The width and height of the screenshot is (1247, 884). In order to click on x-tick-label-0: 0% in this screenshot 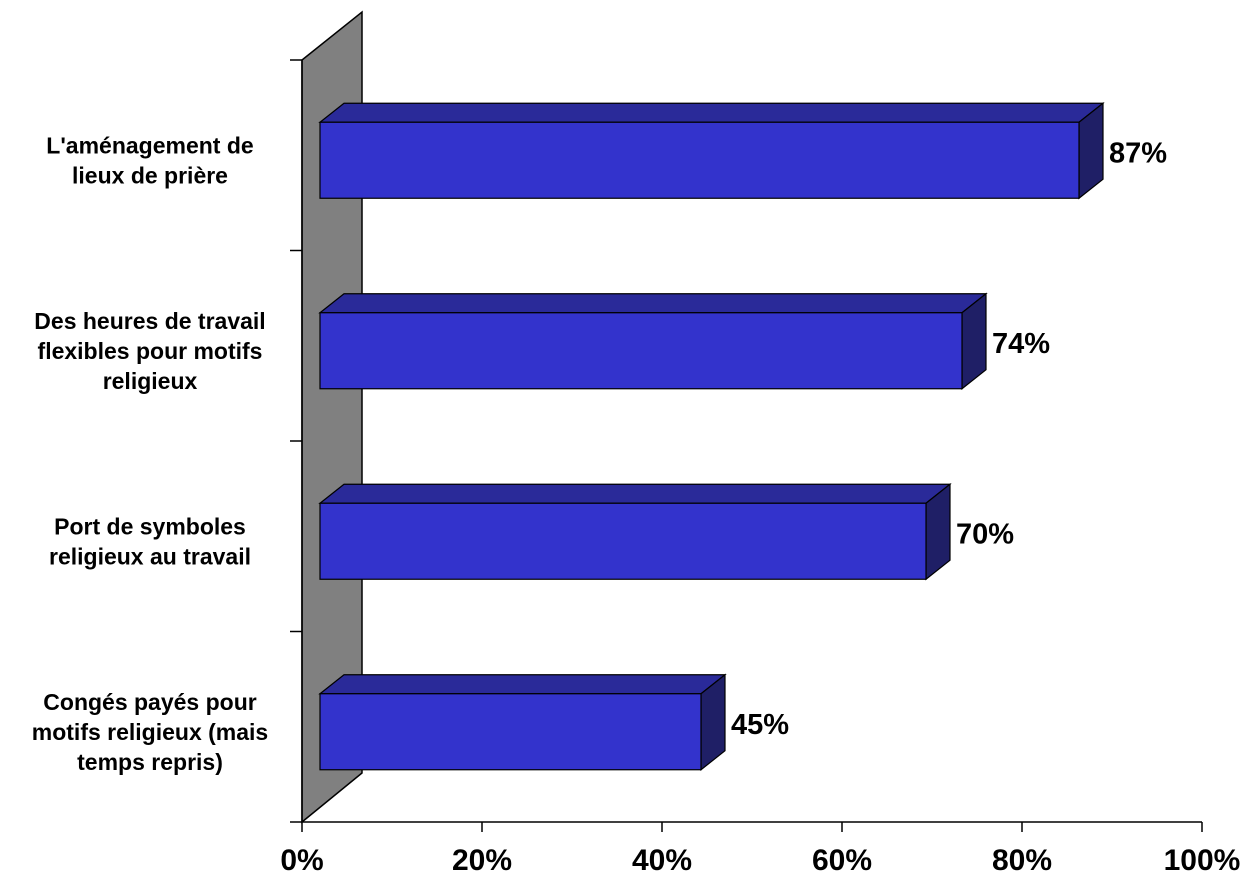, I will do `click(301, 860)`.